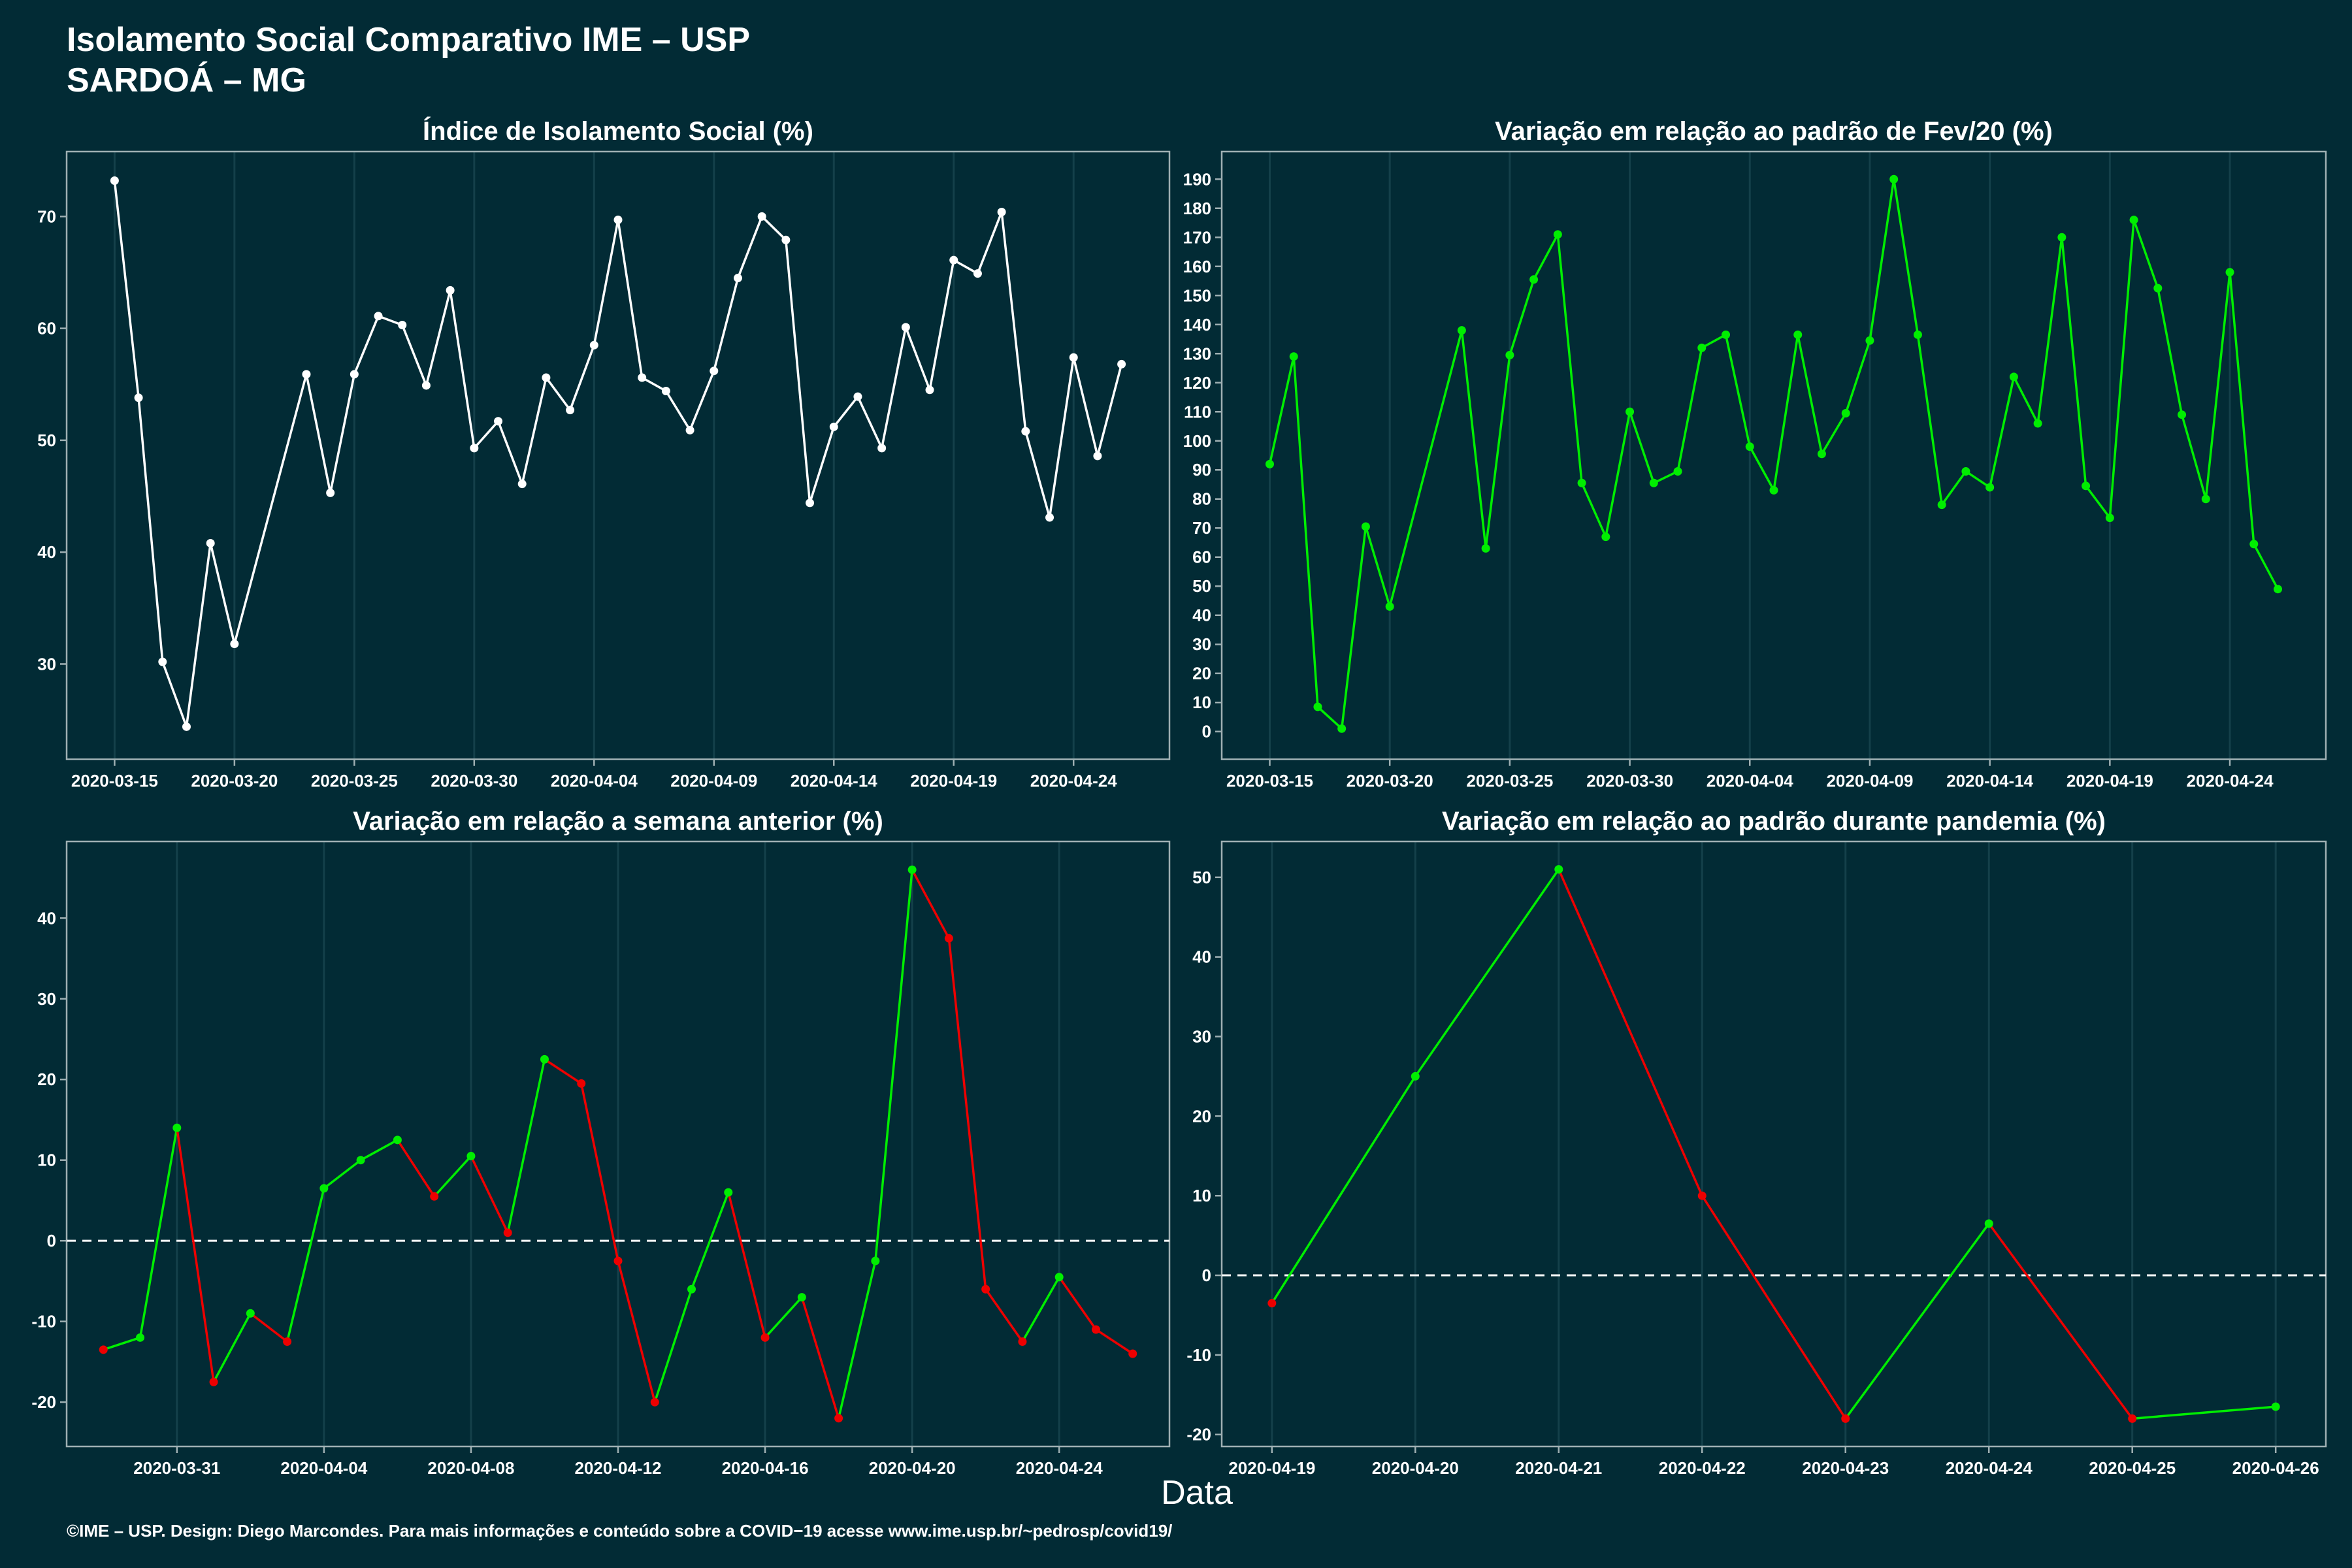 Image resolution: width=2352 pixels, height=1568 pixels. I want to click on x-tick-label: 2020-03-25, so click(1509, 781).